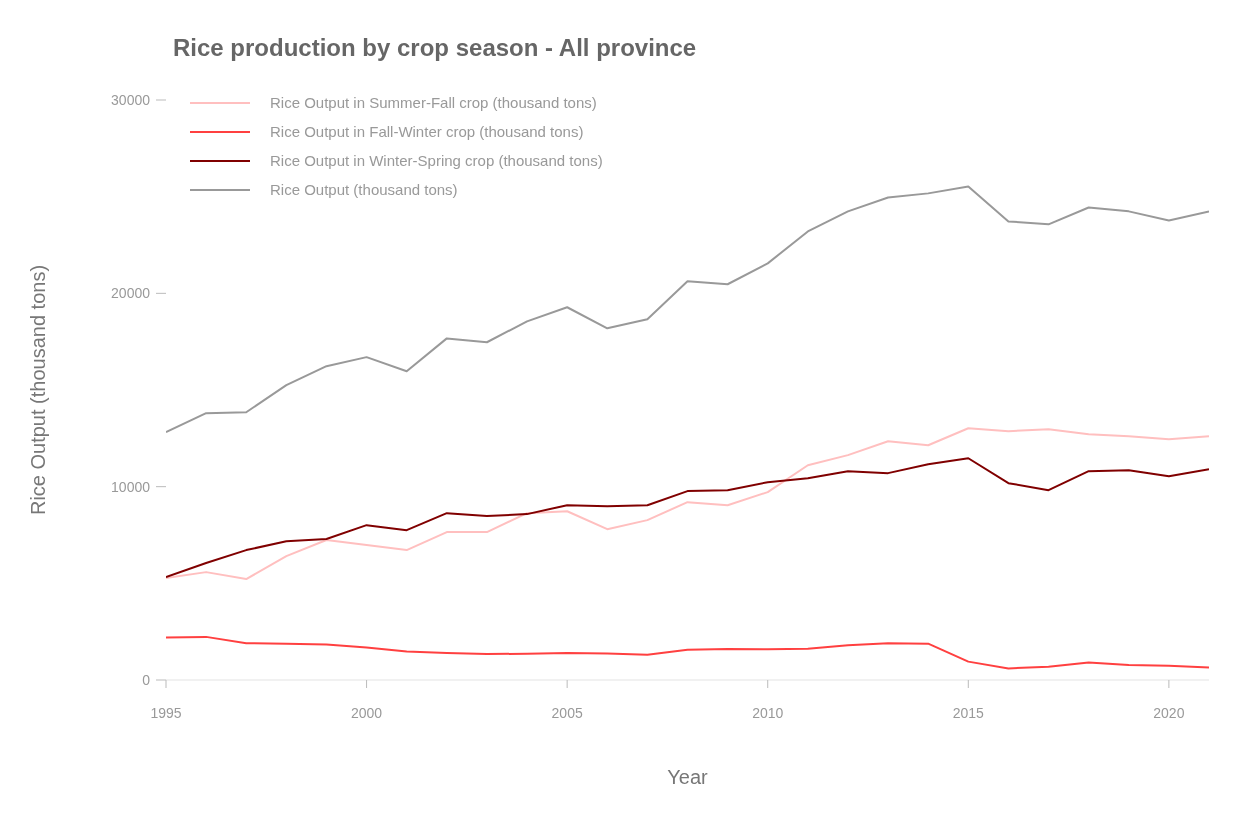 The height and width of the screenshot is (832, 1238). I want to click on legend-label: Rice Output in Fall-Winter crop (thousand tons), so click(427, 131).